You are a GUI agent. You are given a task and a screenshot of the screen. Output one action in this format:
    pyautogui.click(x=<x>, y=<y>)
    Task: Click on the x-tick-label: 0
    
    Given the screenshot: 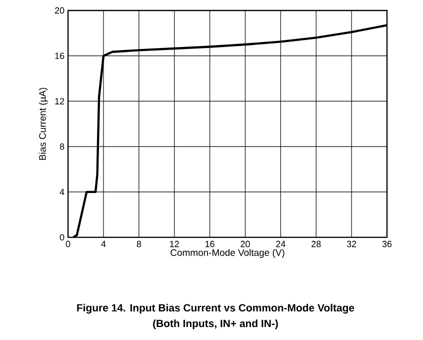 What is the action you would take?
    pyautogui.click(x=68, y=244)
    